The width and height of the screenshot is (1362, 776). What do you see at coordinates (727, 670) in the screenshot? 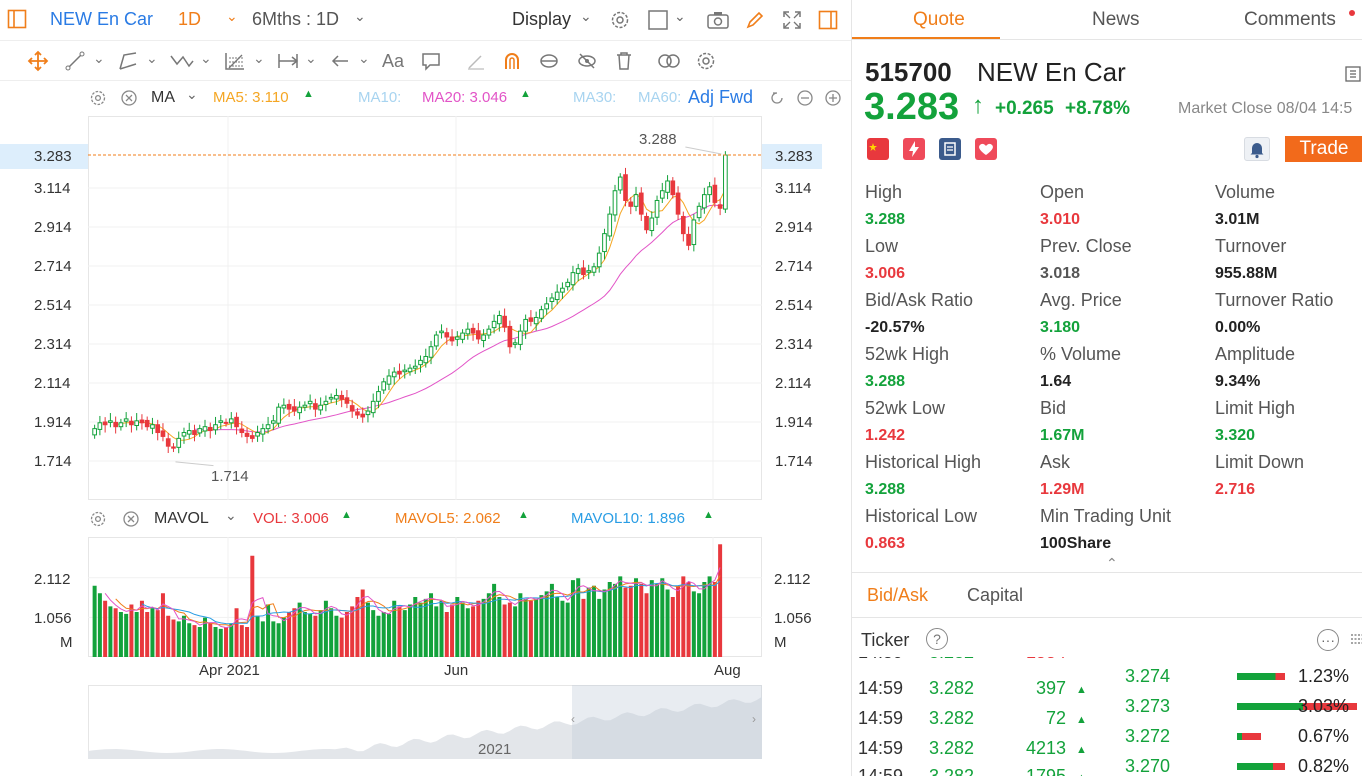
I see `x-axis-label: Aug` at bounding box center [727, 670].